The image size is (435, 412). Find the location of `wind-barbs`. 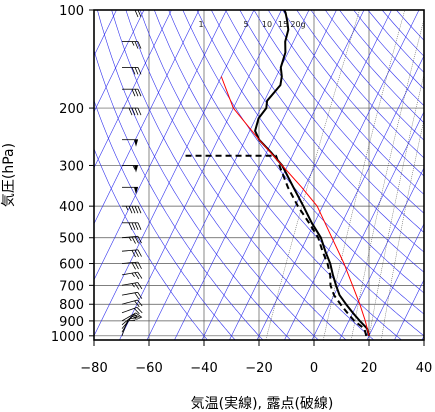

wind-barbs is located at coordinates (132, 173).